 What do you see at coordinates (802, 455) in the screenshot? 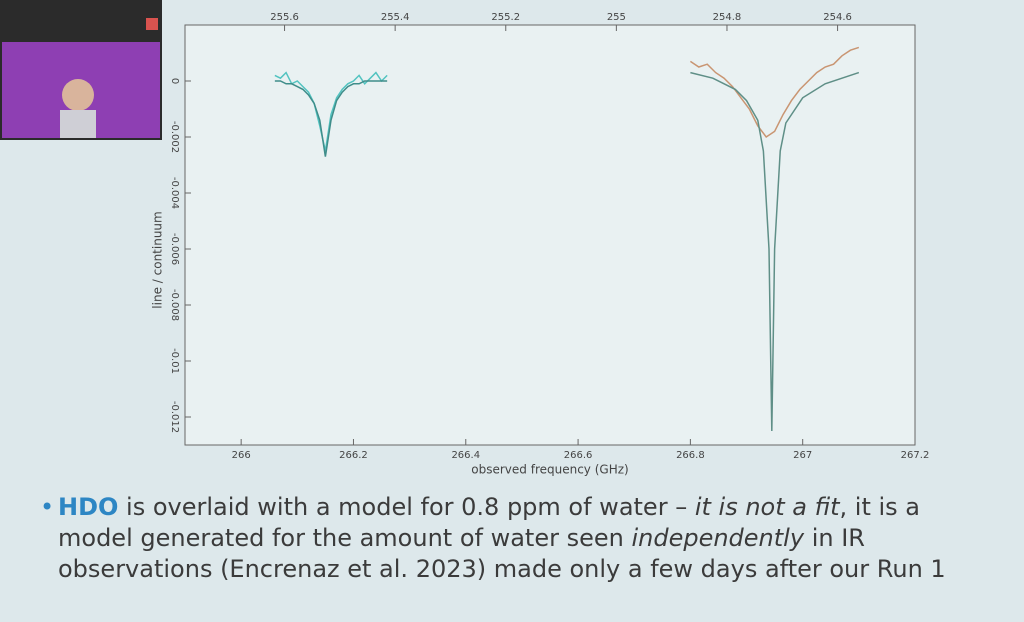
I see `x-tick-label: 267` at bounding box center [802, 455].